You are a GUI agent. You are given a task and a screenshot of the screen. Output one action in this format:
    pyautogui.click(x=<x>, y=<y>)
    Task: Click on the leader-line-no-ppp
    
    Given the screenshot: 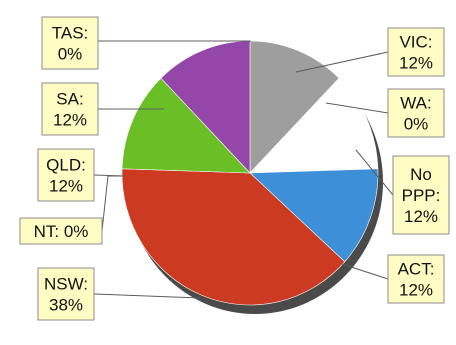 What is the action you would take?
    pyautogui.click(x=374, y=172)
    